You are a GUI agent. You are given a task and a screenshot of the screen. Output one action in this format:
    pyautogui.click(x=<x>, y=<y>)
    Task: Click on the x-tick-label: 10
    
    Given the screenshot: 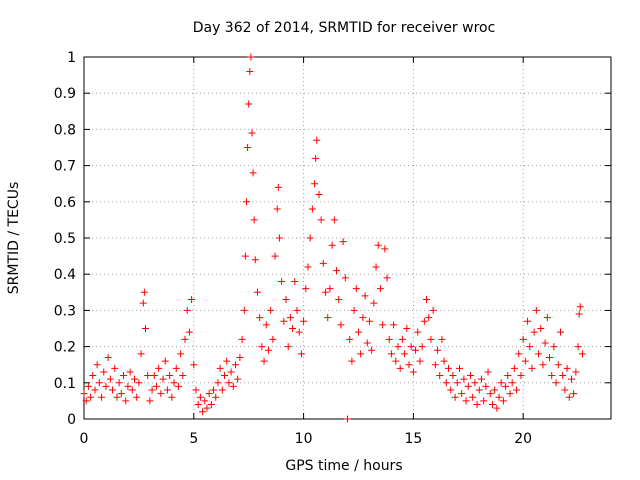 What is the action you would take?
    pyautogui.click(x=304, y=439)
    